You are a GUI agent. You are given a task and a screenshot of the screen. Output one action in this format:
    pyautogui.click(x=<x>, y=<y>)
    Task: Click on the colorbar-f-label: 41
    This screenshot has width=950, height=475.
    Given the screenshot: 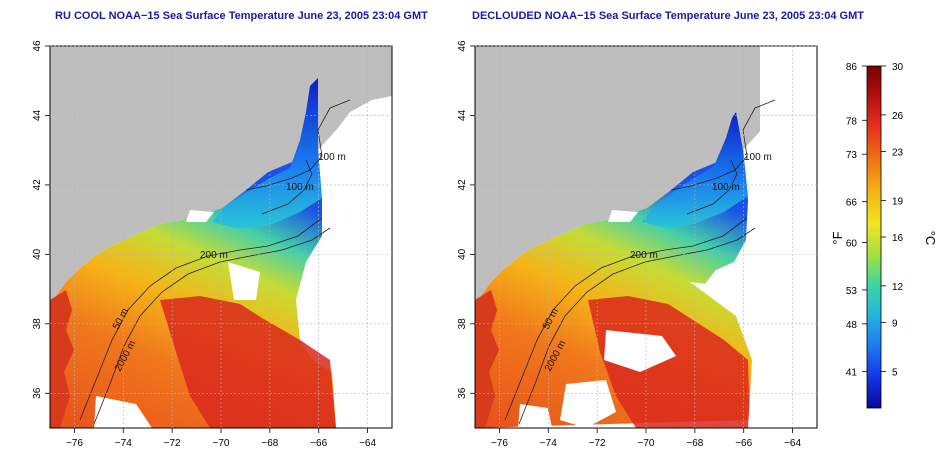 What is the action you would take?
    pyautogui.click(x=852, y=372)
    